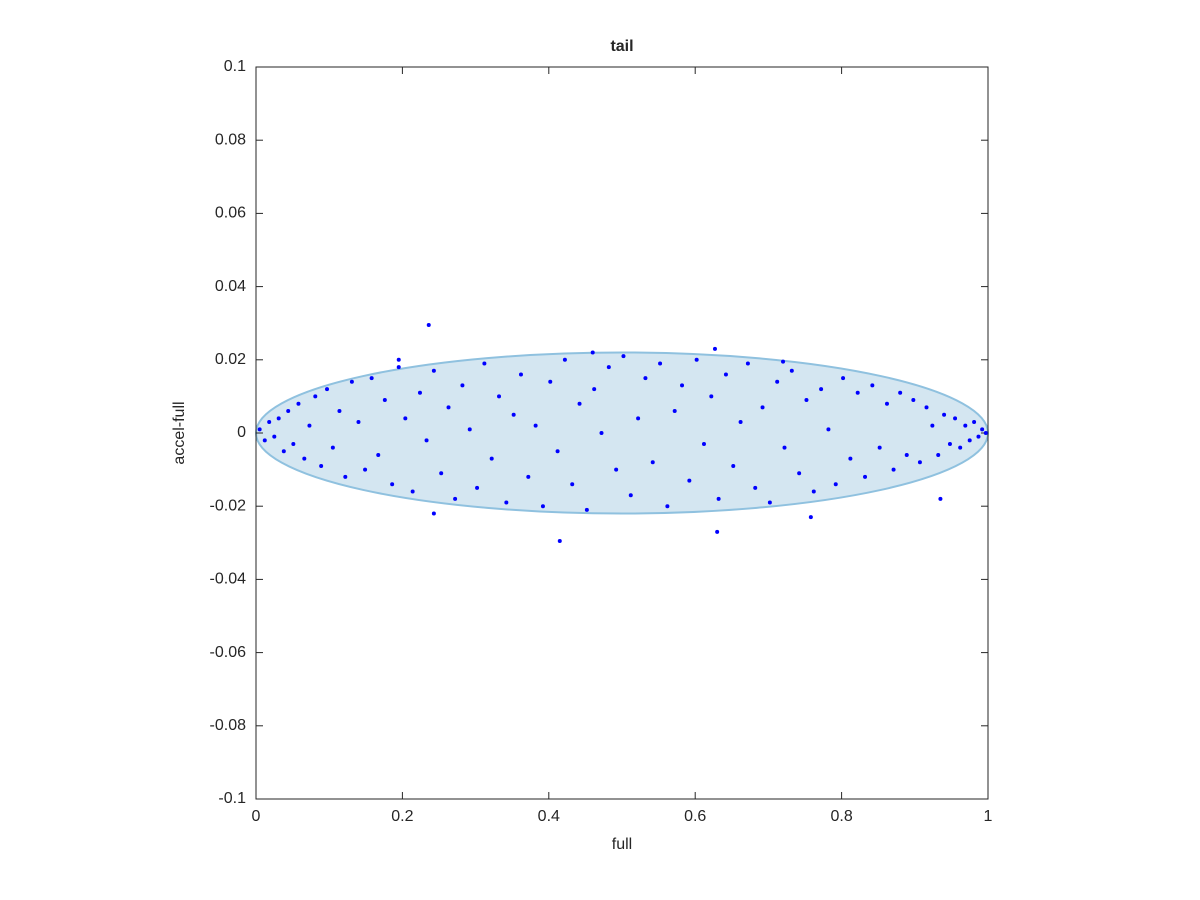 This screenshot has width=1200, height=900. Describe the element at coordinates (230, 213) in the screenshot. I see `y-tick-label: 0.06` at that location.